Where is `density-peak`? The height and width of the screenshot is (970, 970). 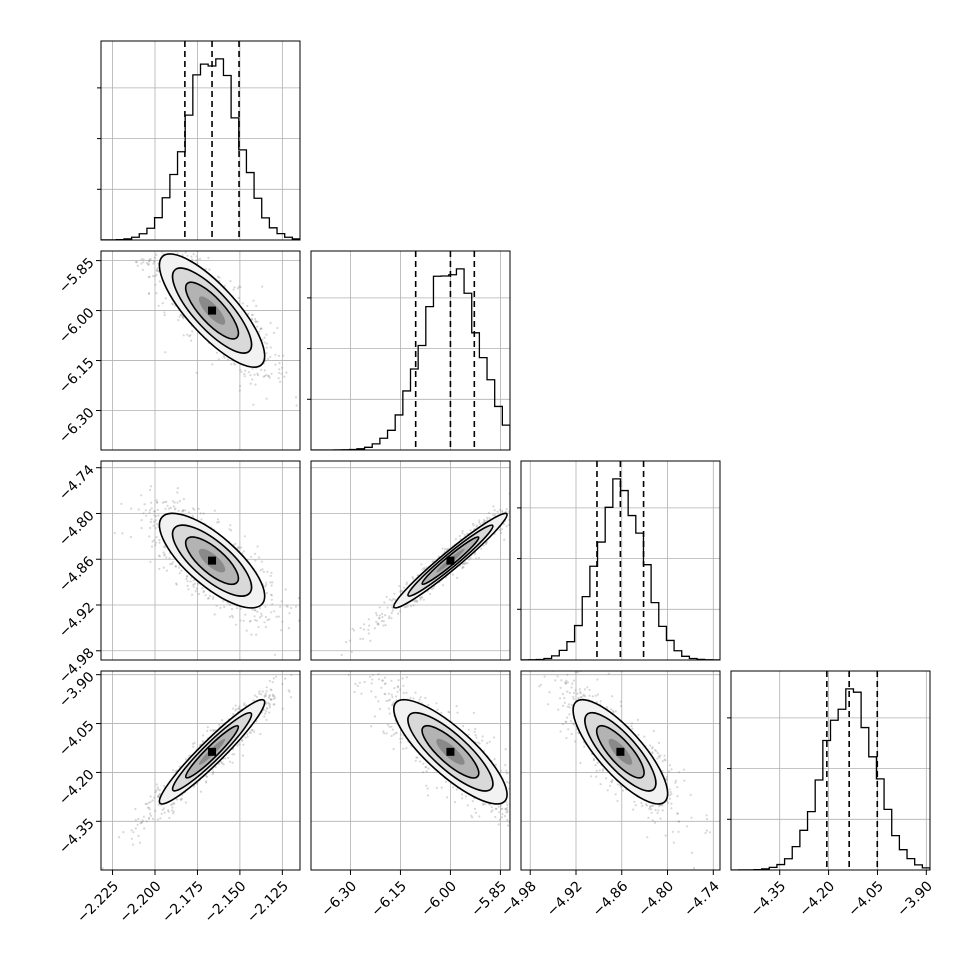
density-peak is located at coordinates (212, 310).